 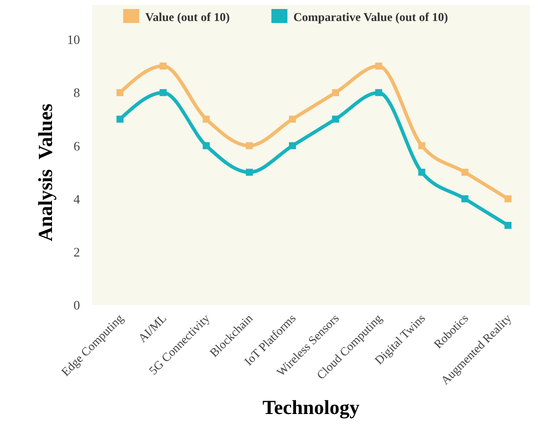 What do you see at coordinates (73, 40) in the screenshot?
I see `y-tick-label: 10` at bounding box center [73, 40].